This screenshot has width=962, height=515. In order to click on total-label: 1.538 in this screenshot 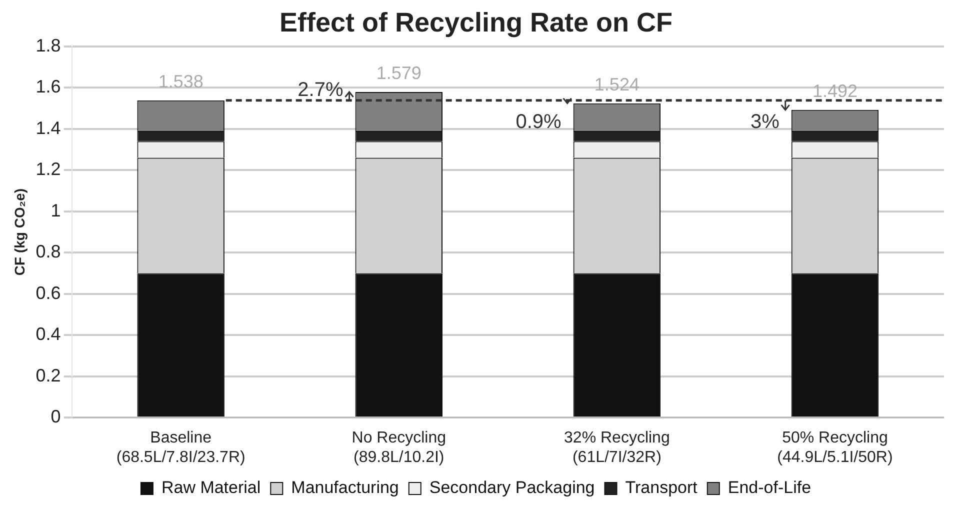, I will do `click(181, 81)`.